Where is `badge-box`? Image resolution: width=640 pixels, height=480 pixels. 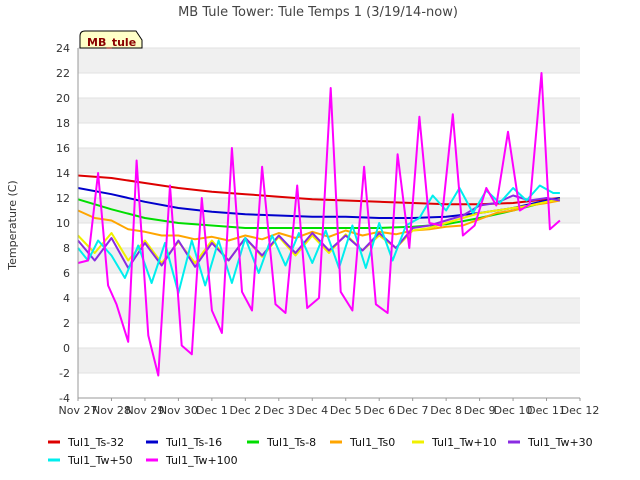 badge-box is located at coordinates (111, 39).